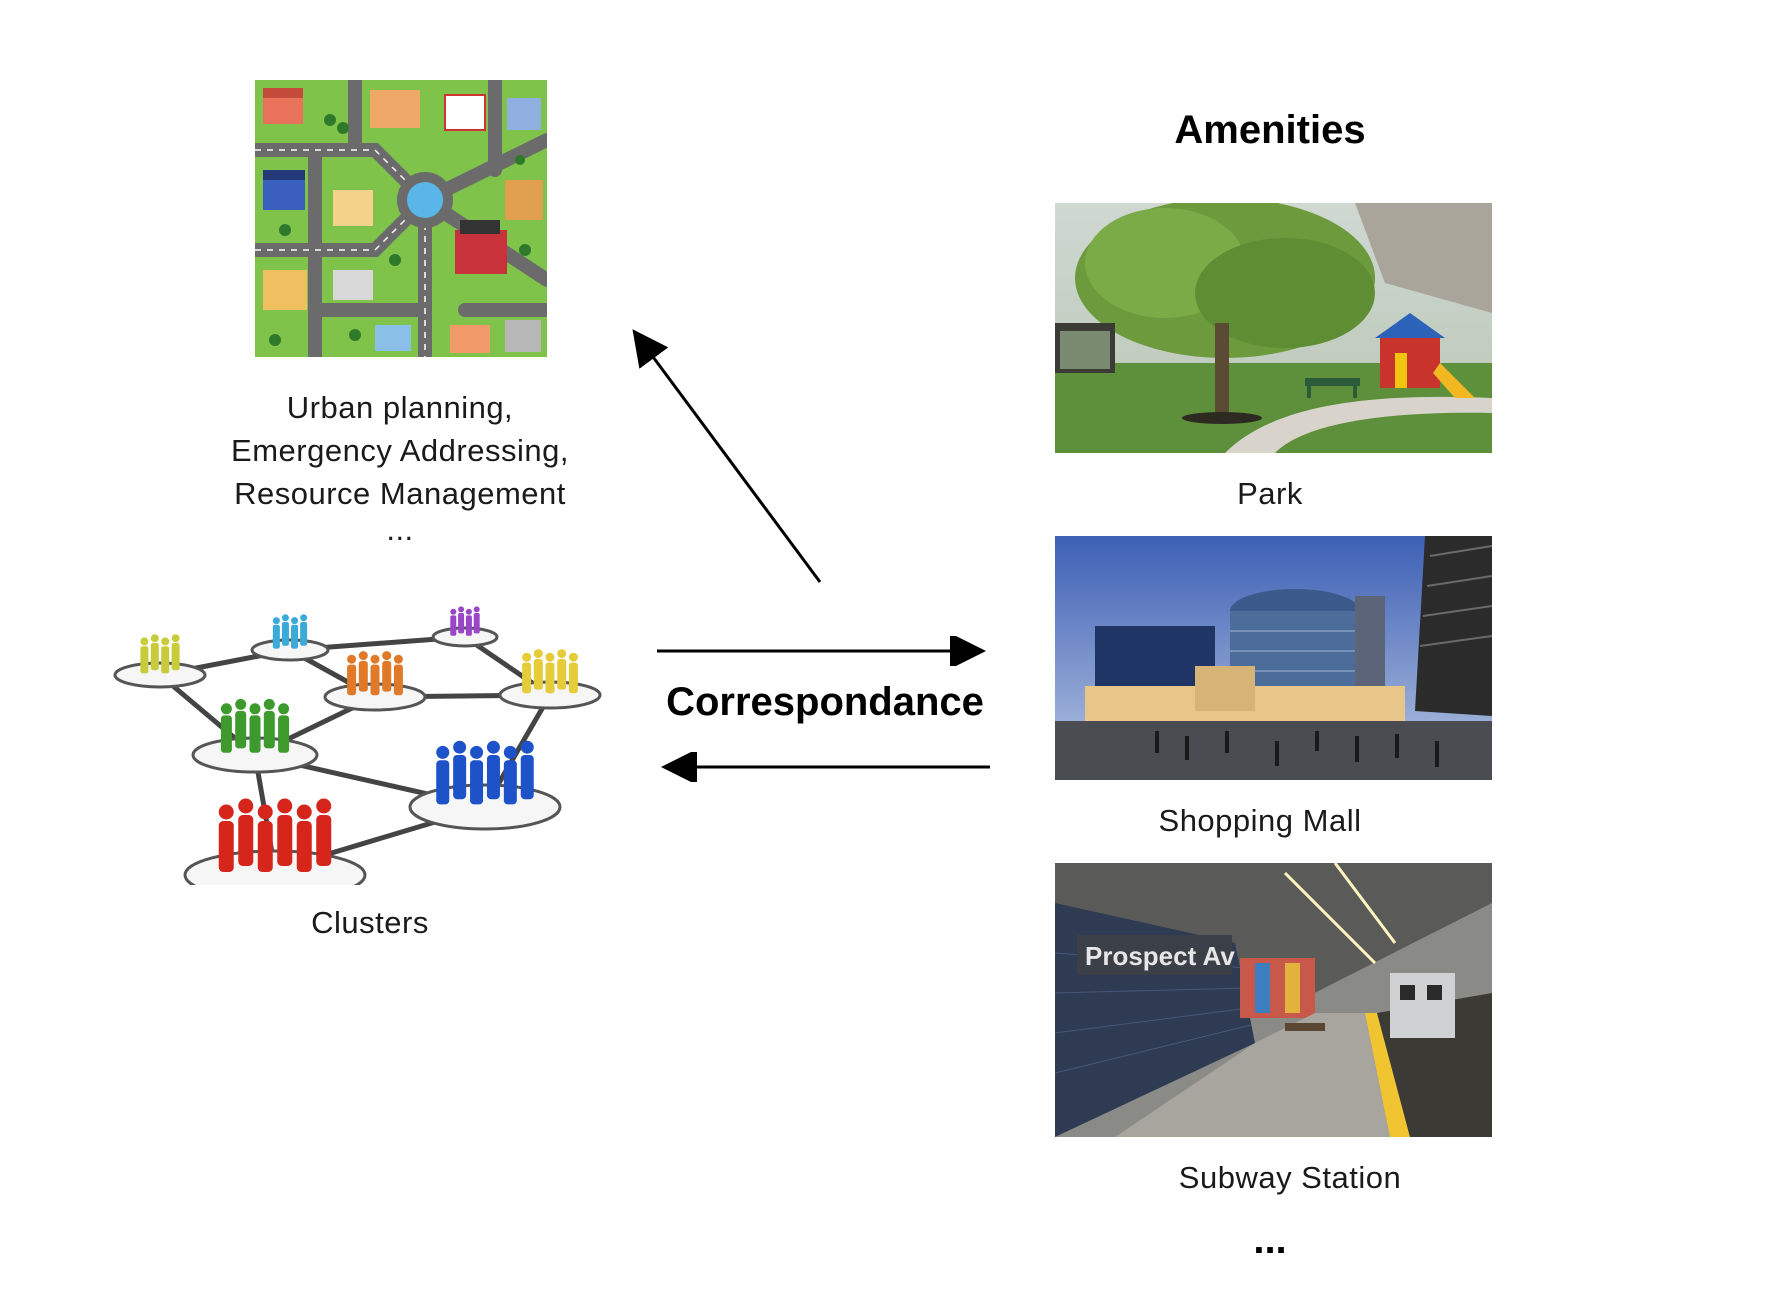  I want to click on right-arrow, so click(821, 651).